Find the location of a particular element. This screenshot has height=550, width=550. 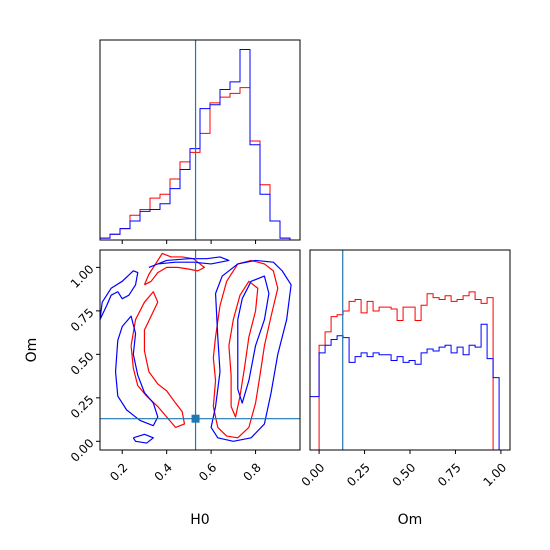

om-hist-series-a is located at coordinates (410, 370).